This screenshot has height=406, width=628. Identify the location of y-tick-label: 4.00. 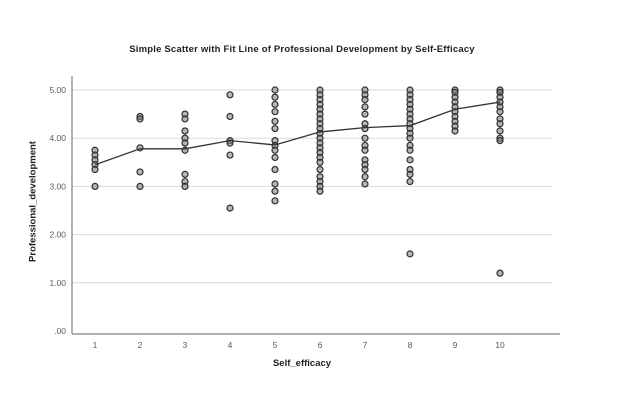
(57, 138).